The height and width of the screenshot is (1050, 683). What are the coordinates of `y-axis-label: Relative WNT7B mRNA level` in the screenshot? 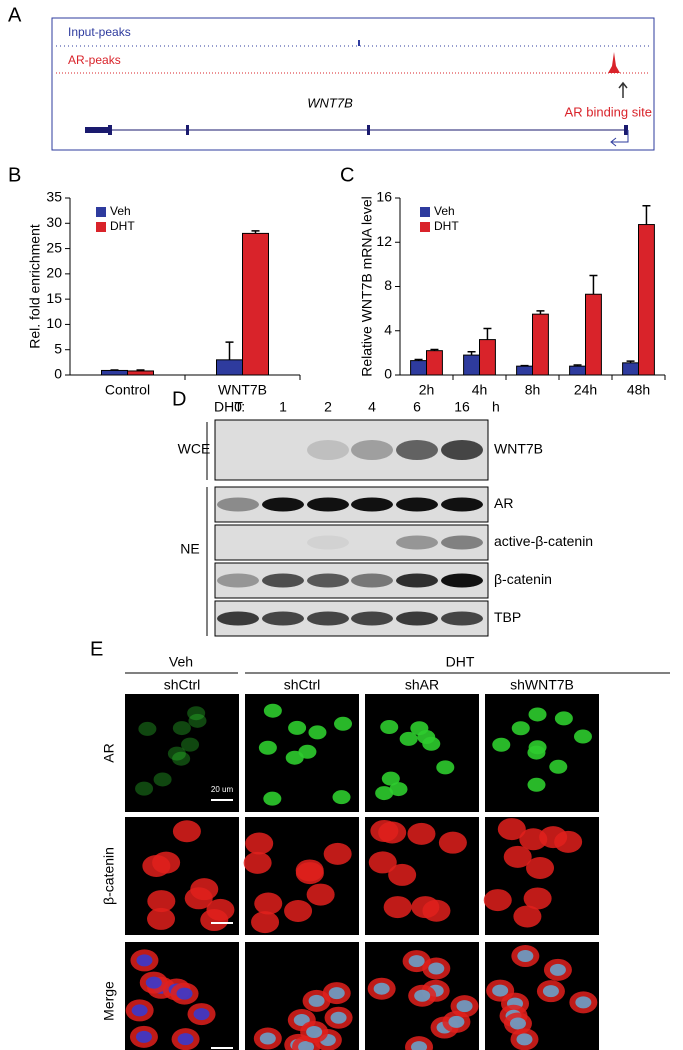 It's located at (367, 286).